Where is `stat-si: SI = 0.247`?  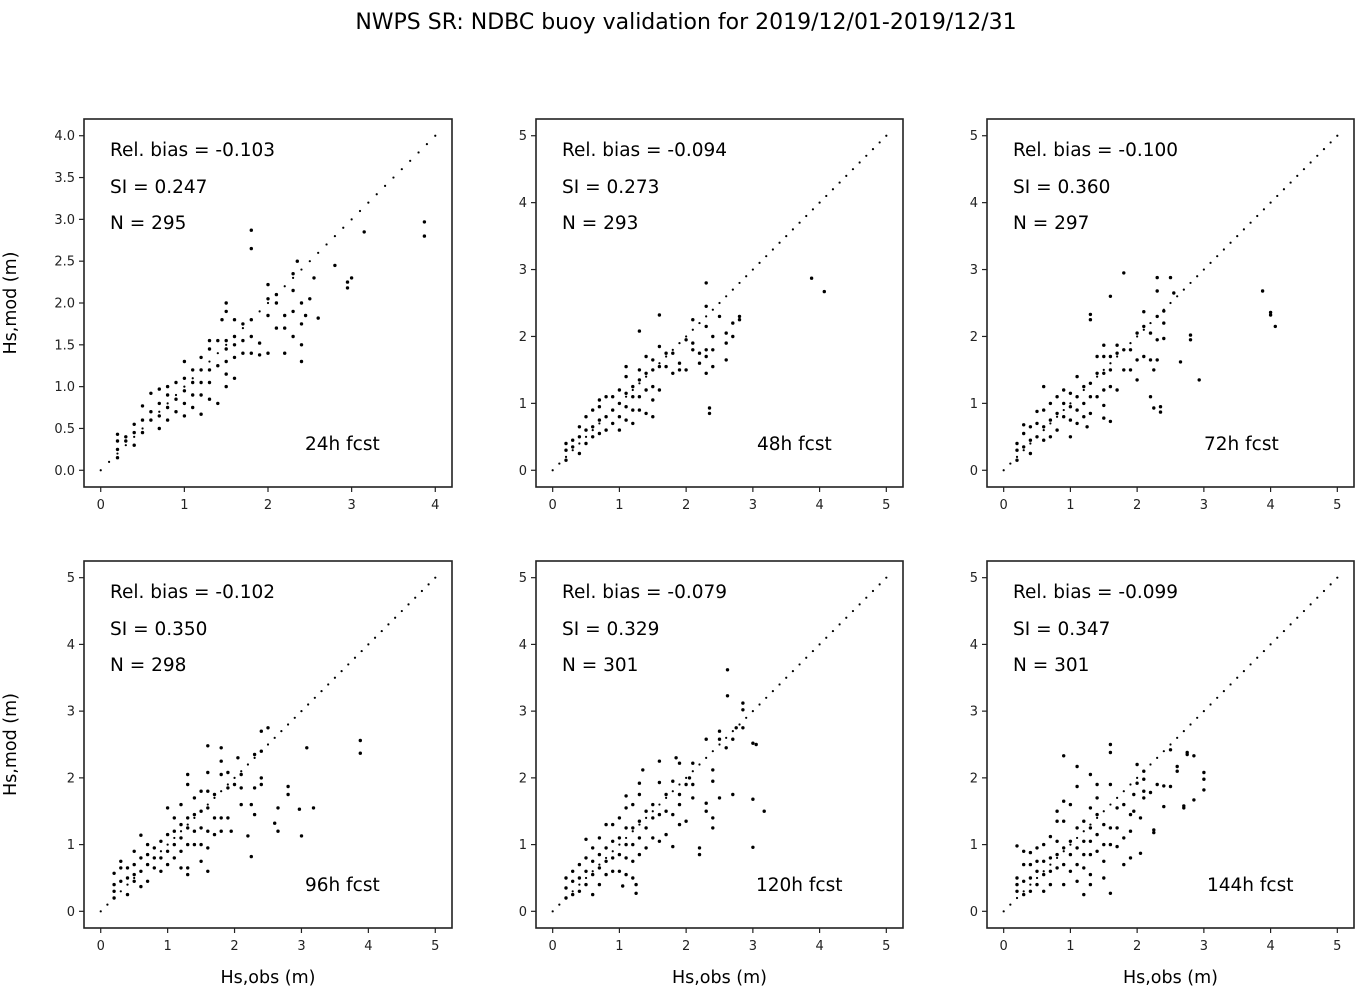 stat-si: SI = 0.247 is located at coordinates (158, 187).